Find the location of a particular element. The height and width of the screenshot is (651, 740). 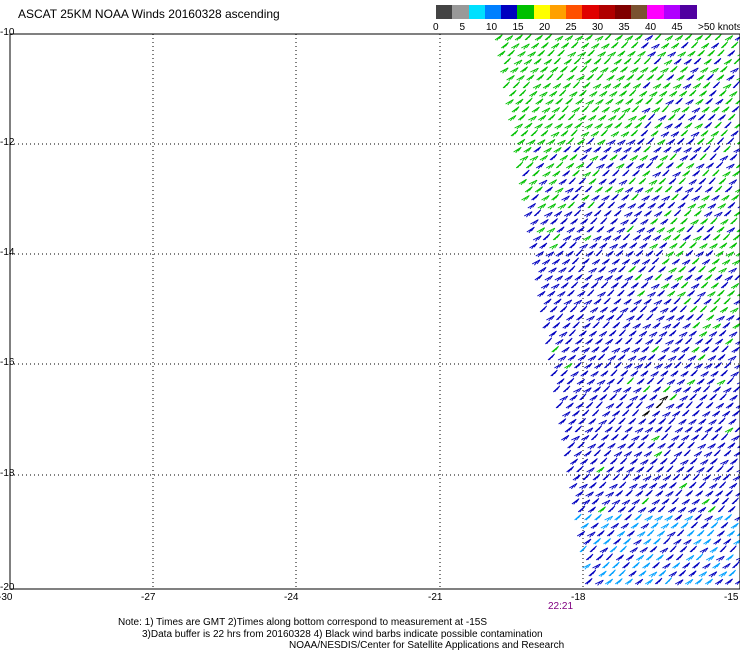

lat-tick-label: -16 is located at coordinates (7, 362).